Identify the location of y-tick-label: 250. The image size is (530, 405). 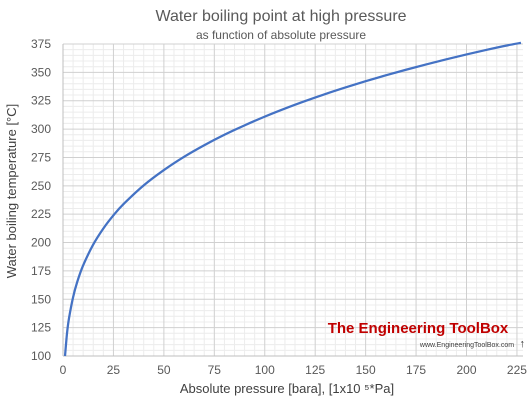
(41, 186).